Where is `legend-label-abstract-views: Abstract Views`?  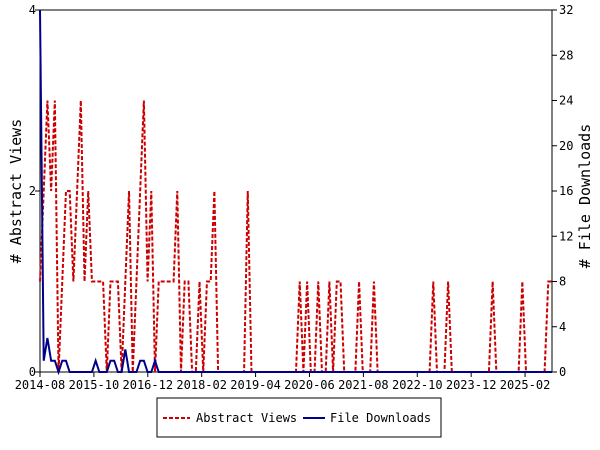
legend-label-abstract-views: Abstract Views is located at coordinates (246, 418).